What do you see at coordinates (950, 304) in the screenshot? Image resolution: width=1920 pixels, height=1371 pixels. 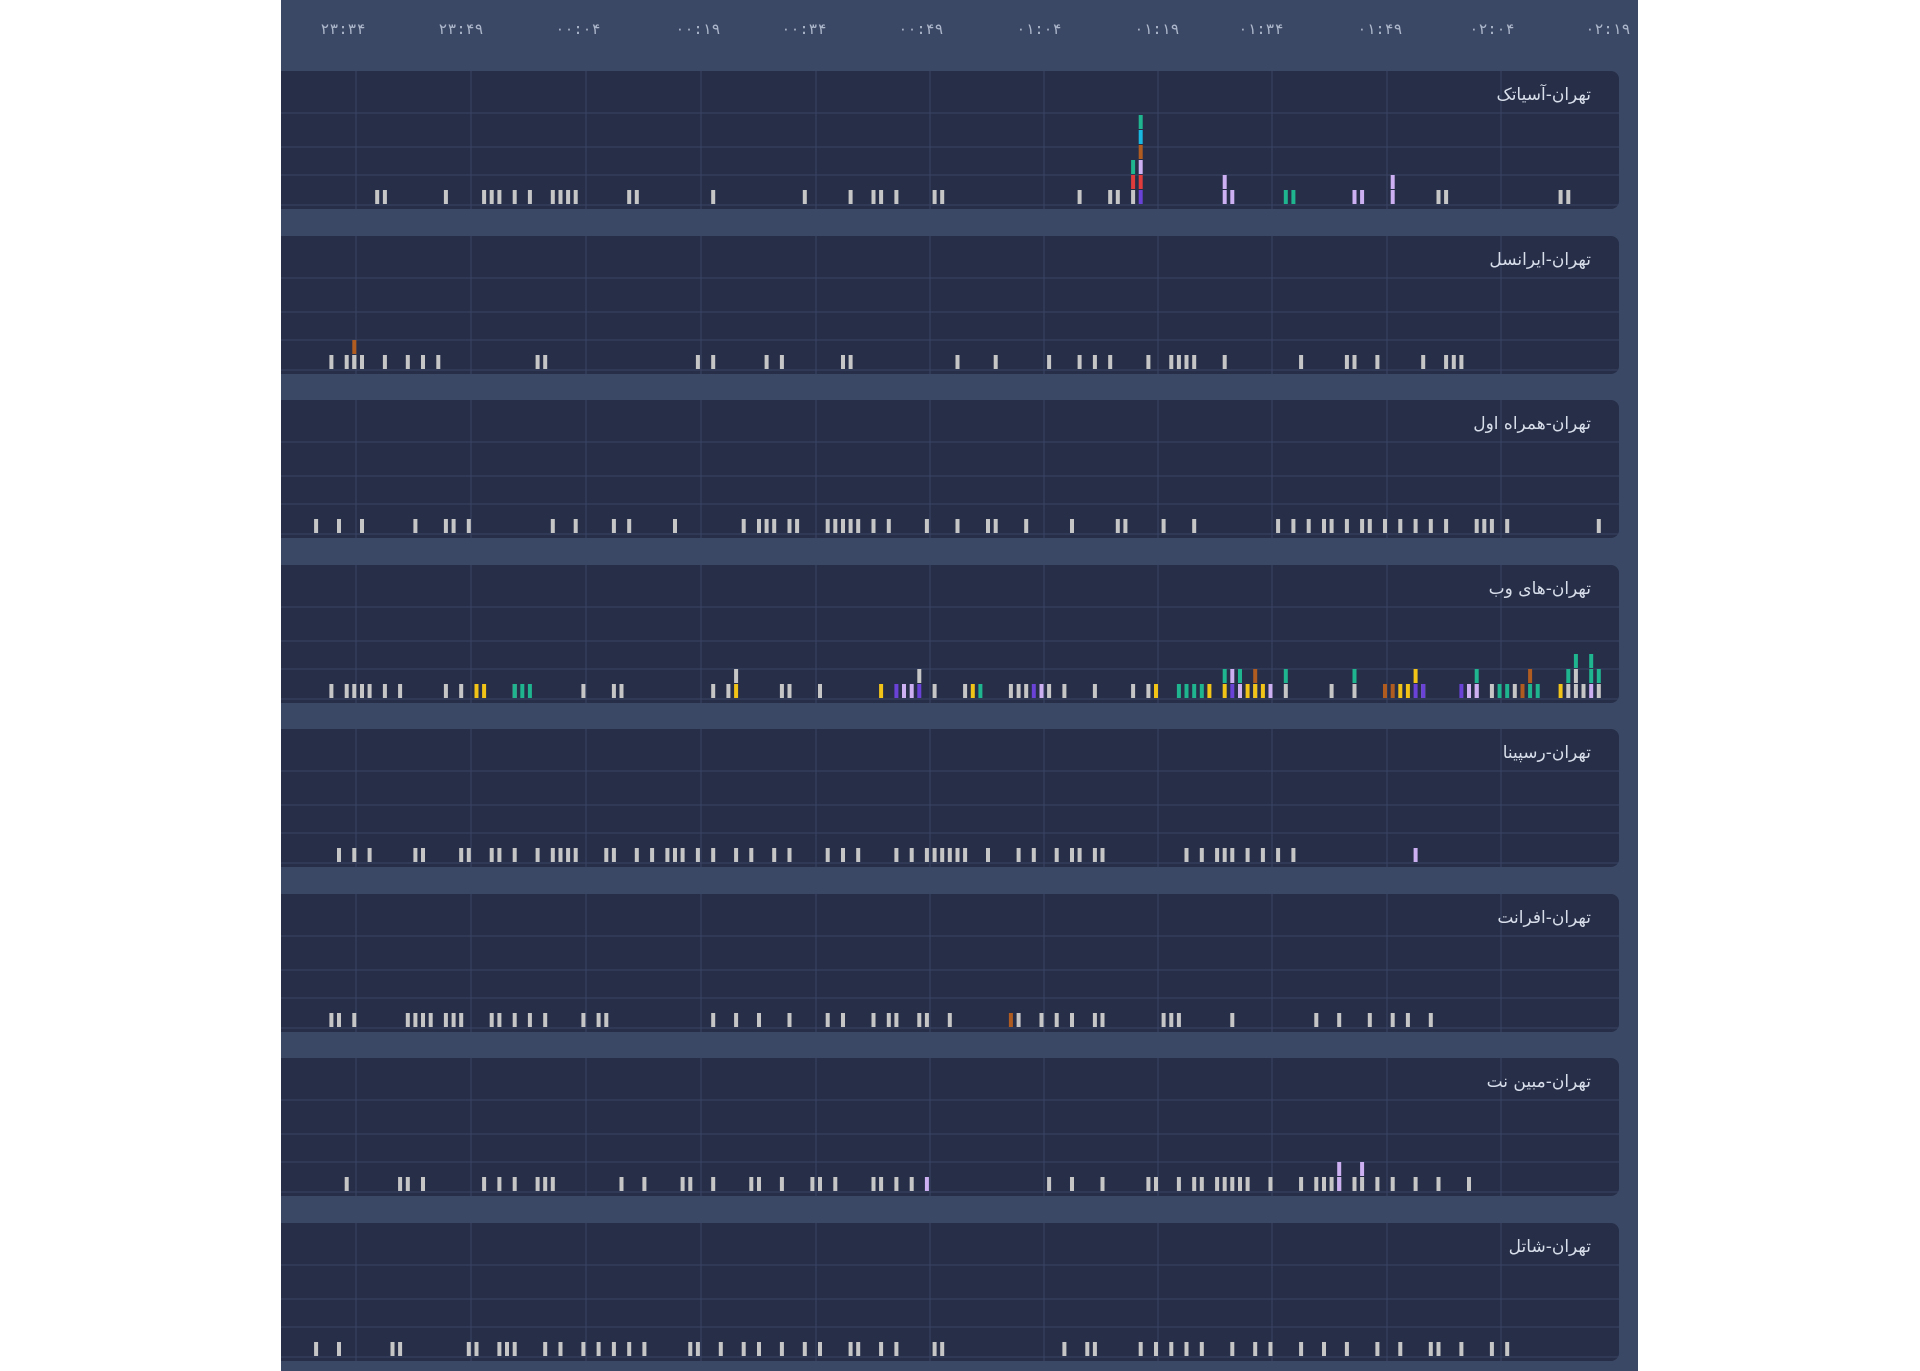 I see `isp-panel: تهران-ایرانسل` at bounding box center [950, 304].